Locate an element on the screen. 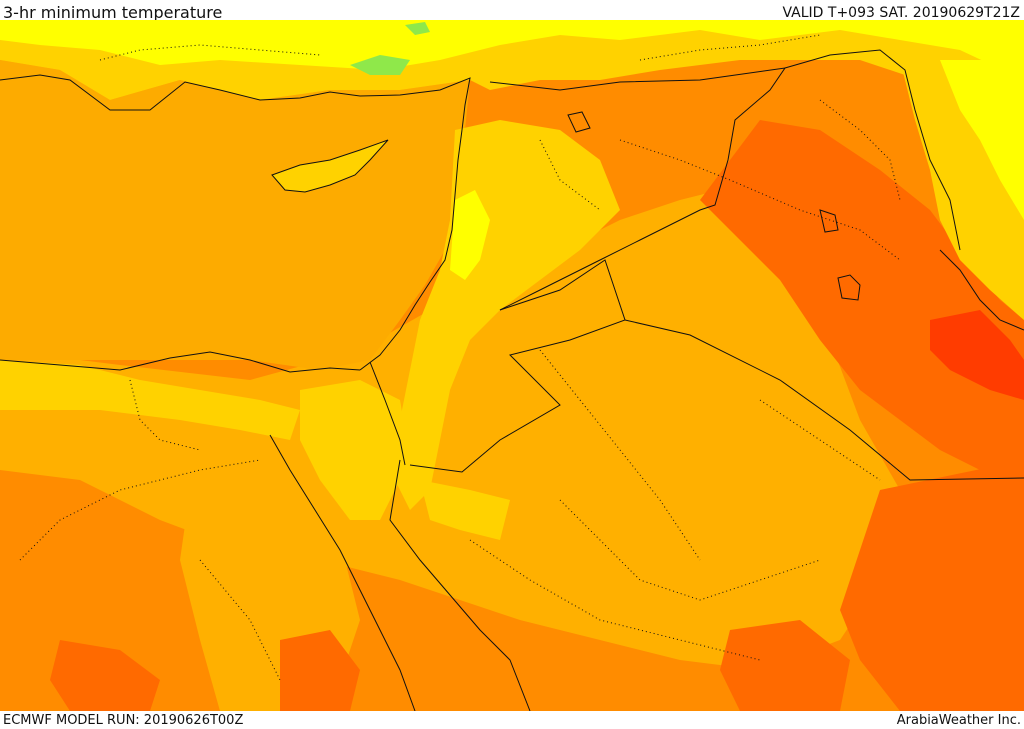  med-north-coastline is located at coordinates (235, 102).